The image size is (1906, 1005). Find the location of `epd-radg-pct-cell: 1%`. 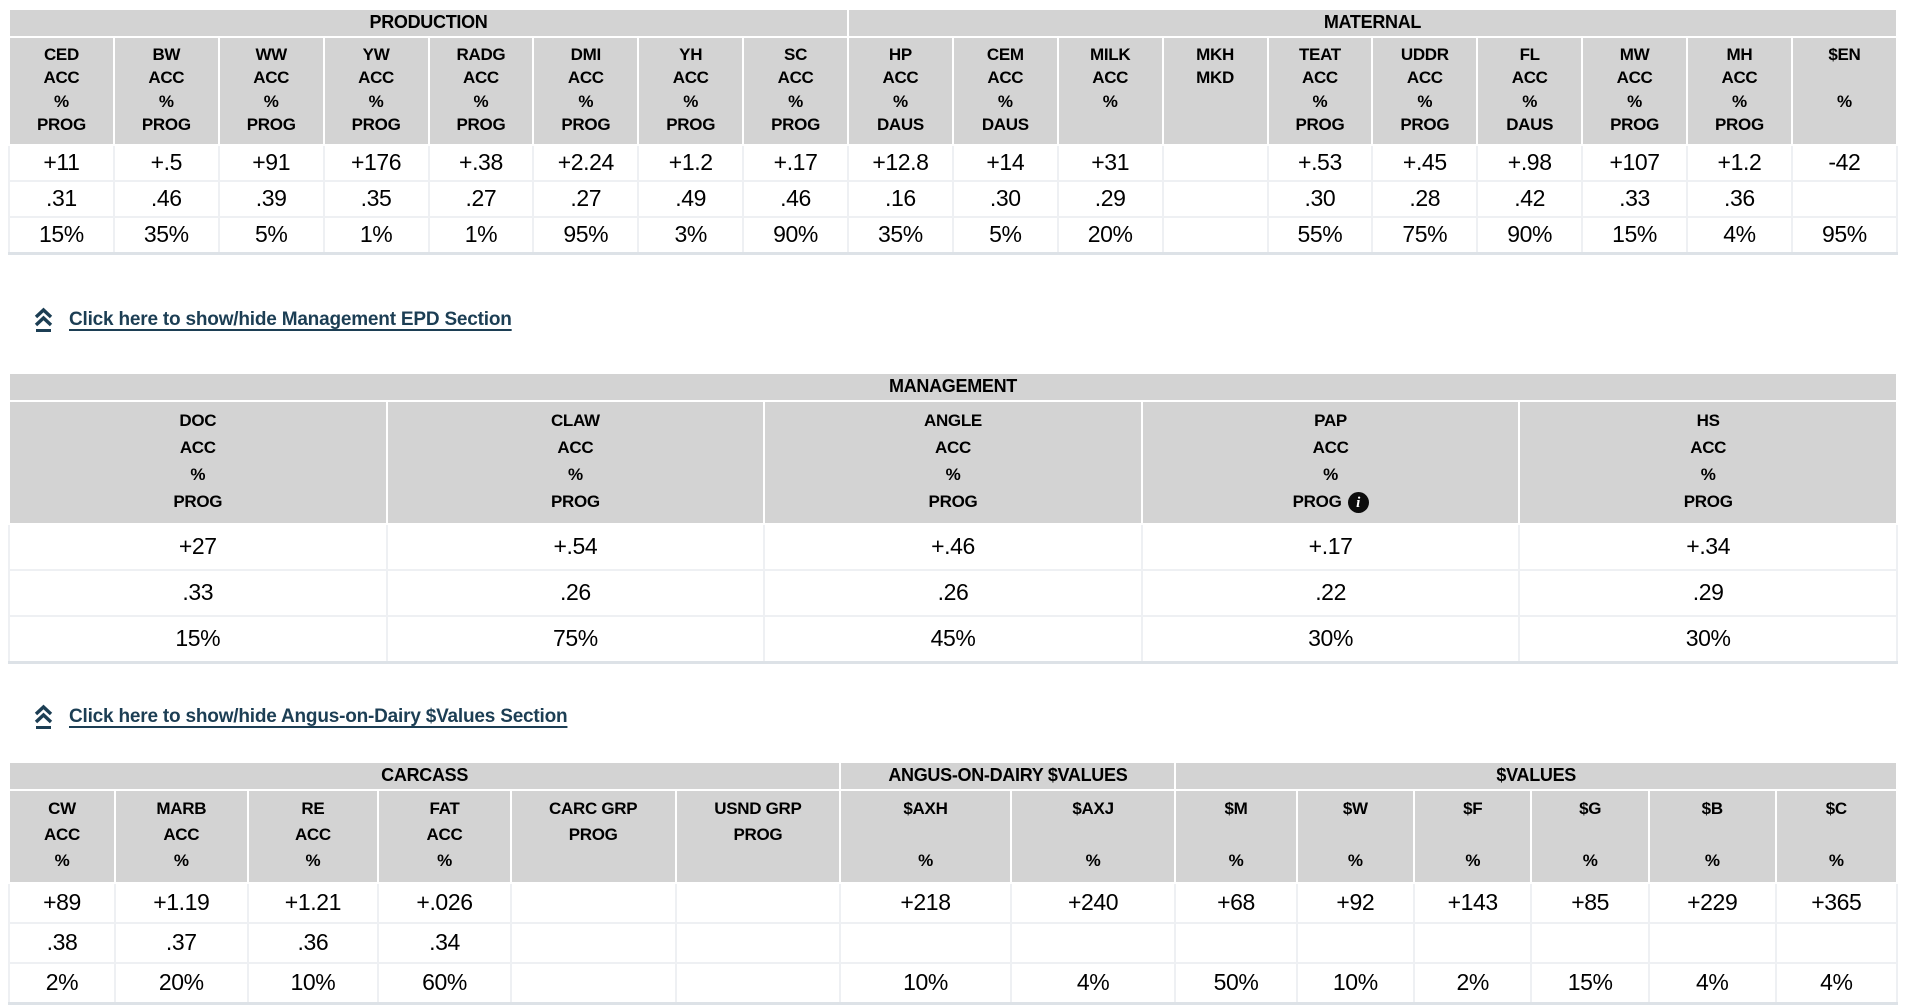

epd-radg-pct-cell: 1% is located at coordinates (481, 235).